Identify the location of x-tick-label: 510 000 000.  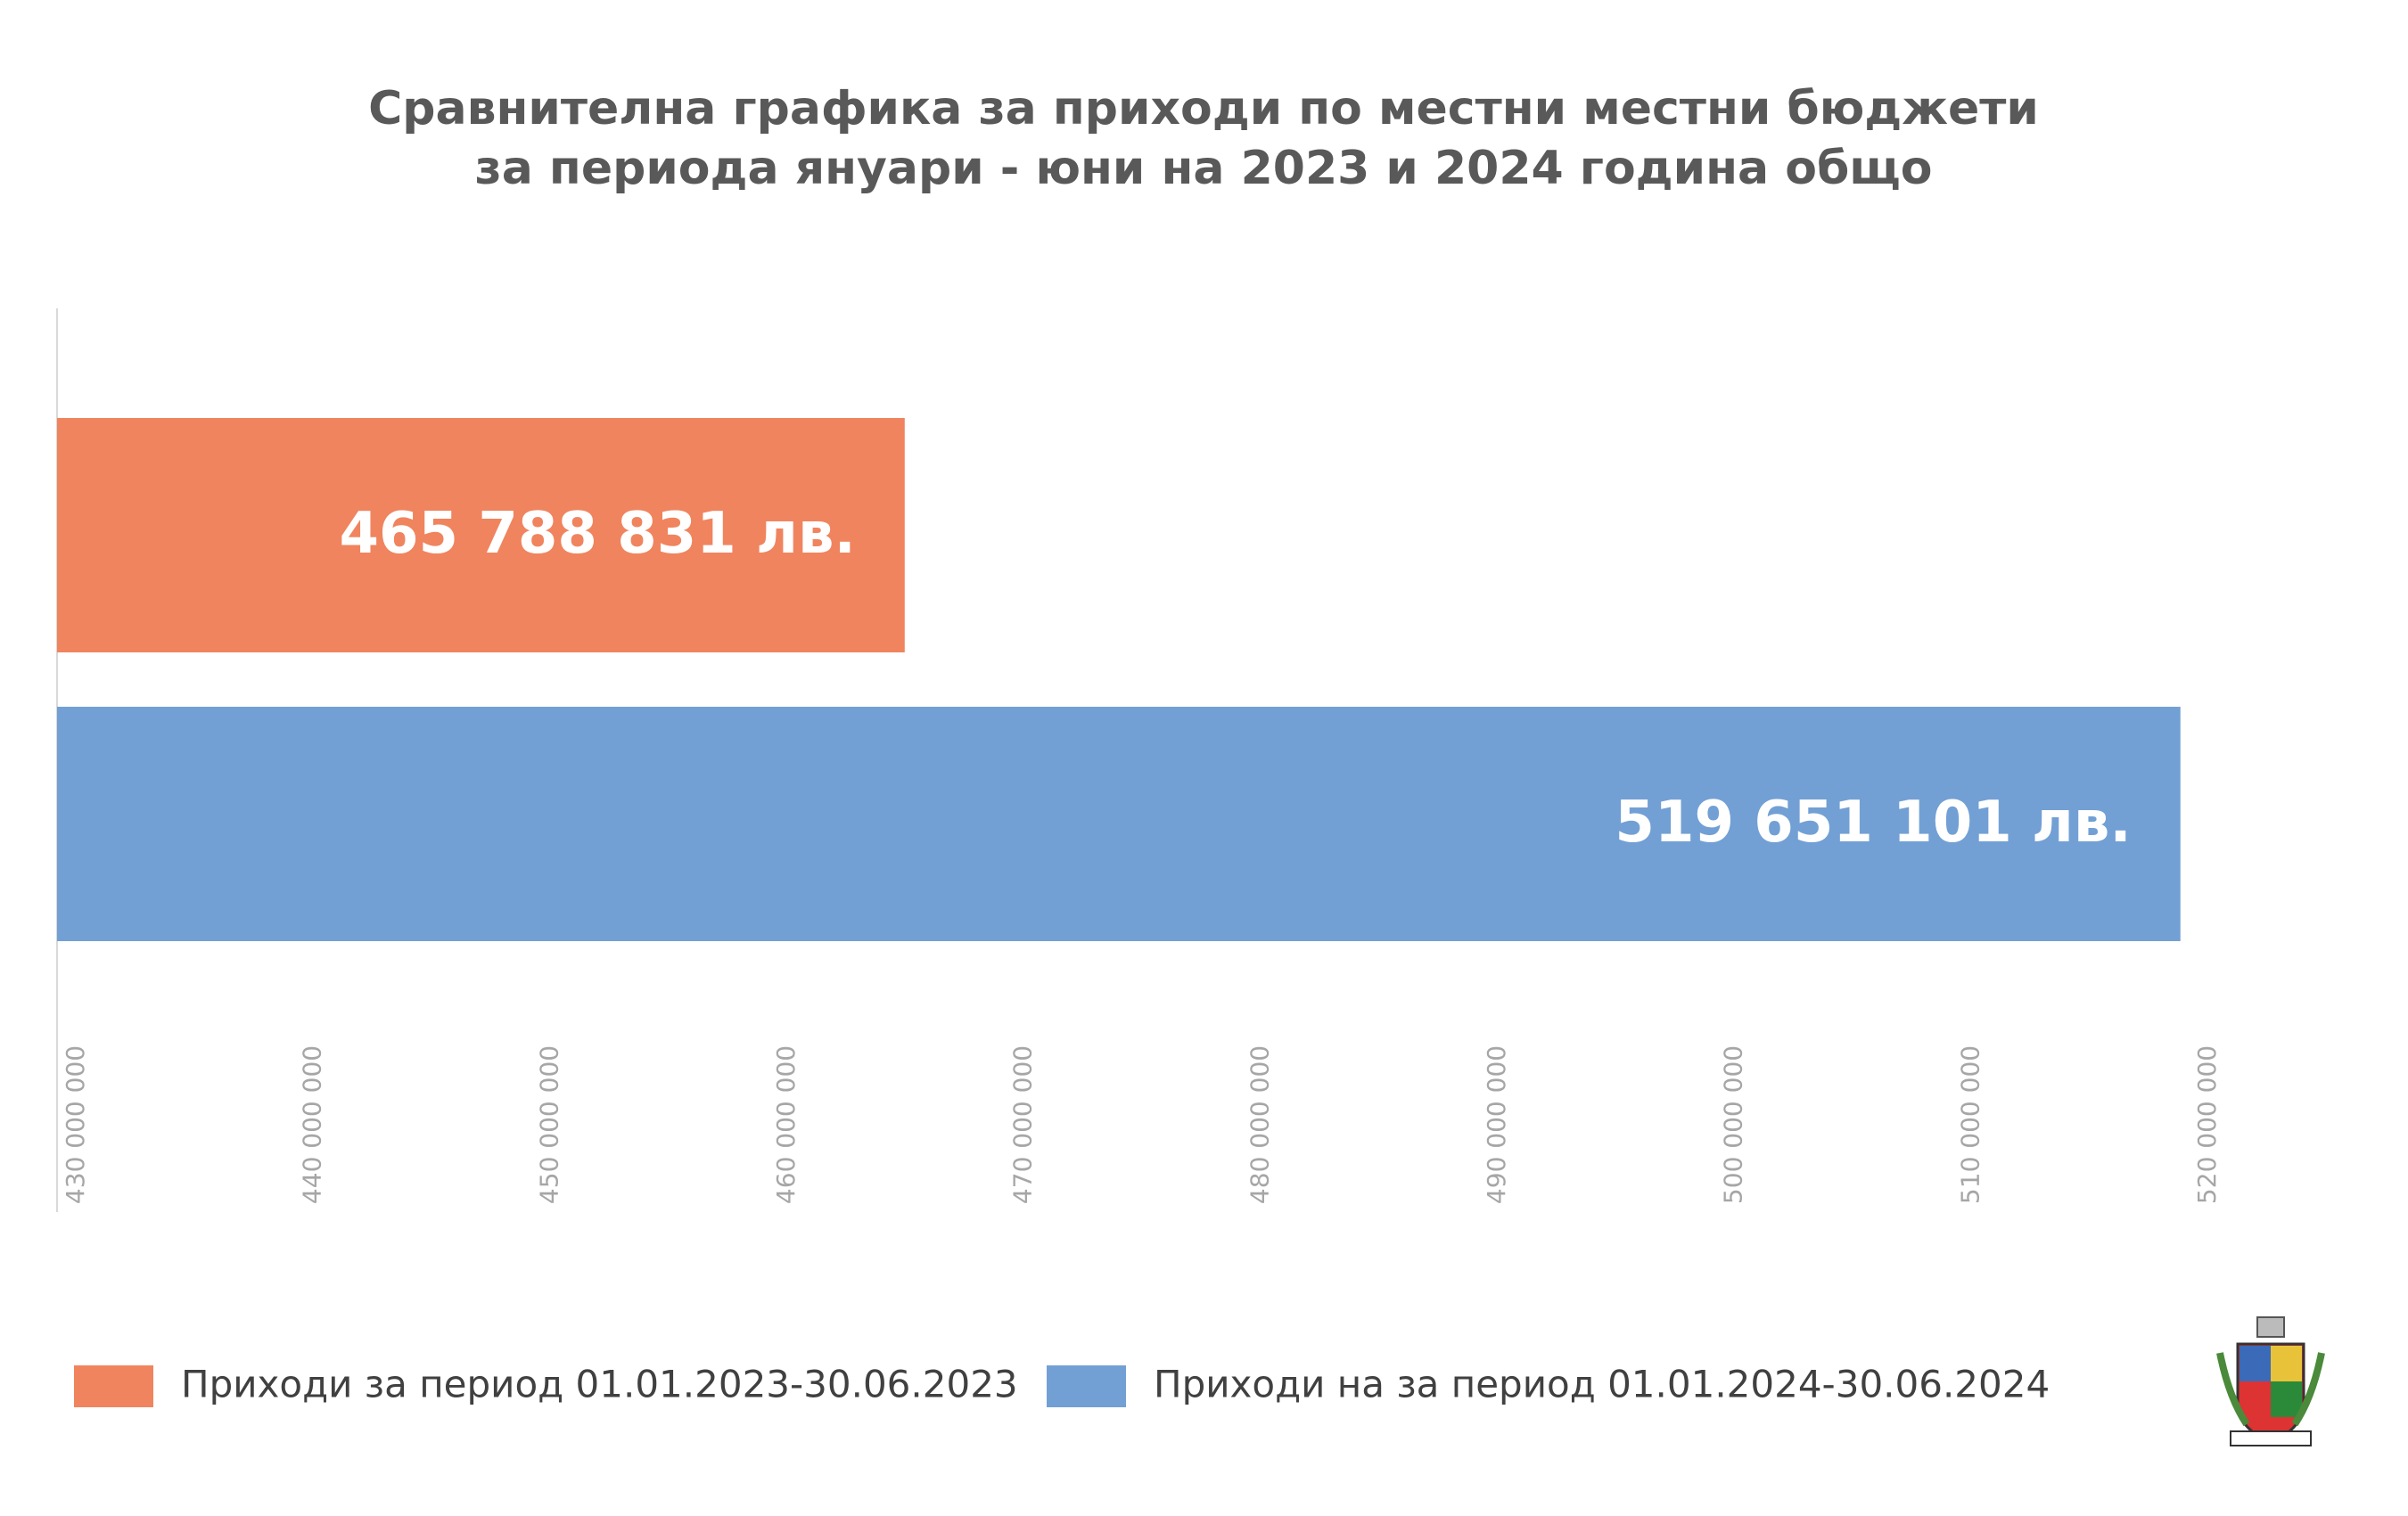
(1970, 1124).